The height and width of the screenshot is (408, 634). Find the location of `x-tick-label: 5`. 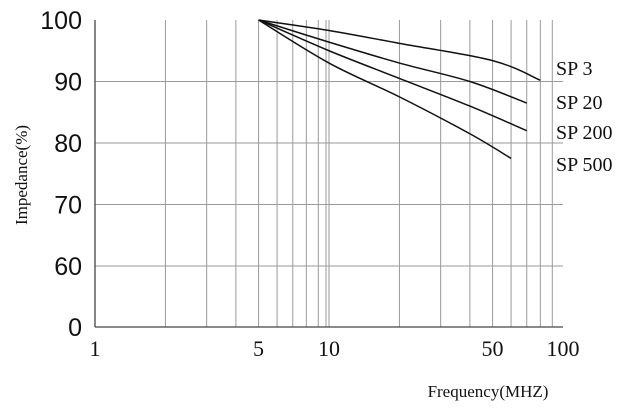

x-tick-label: 5 is located at coordinates (258, 348).